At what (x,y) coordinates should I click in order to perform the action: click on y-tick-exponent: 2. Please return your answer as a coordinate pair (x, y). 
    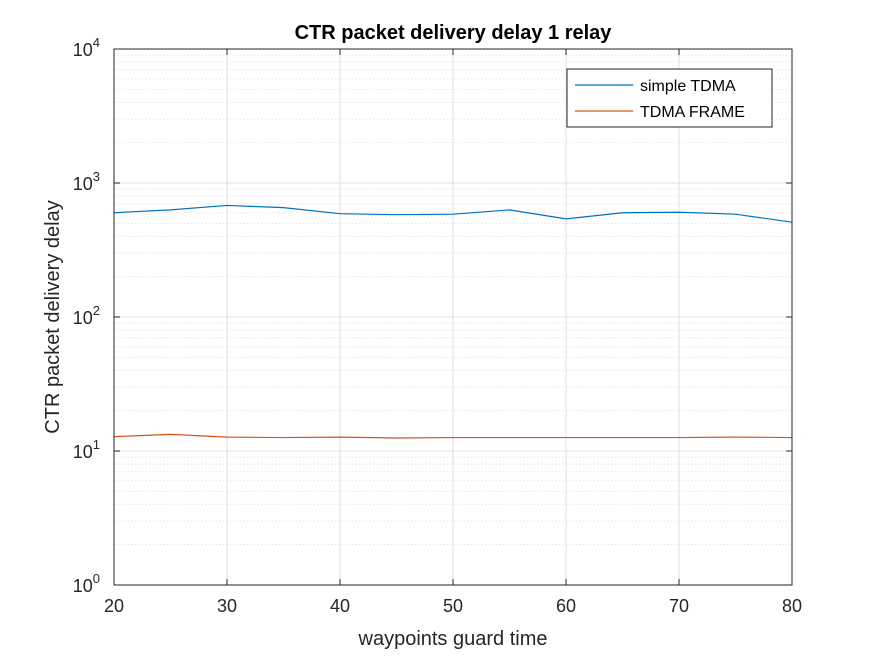
    Looking at the image, I should click on (96, 310).